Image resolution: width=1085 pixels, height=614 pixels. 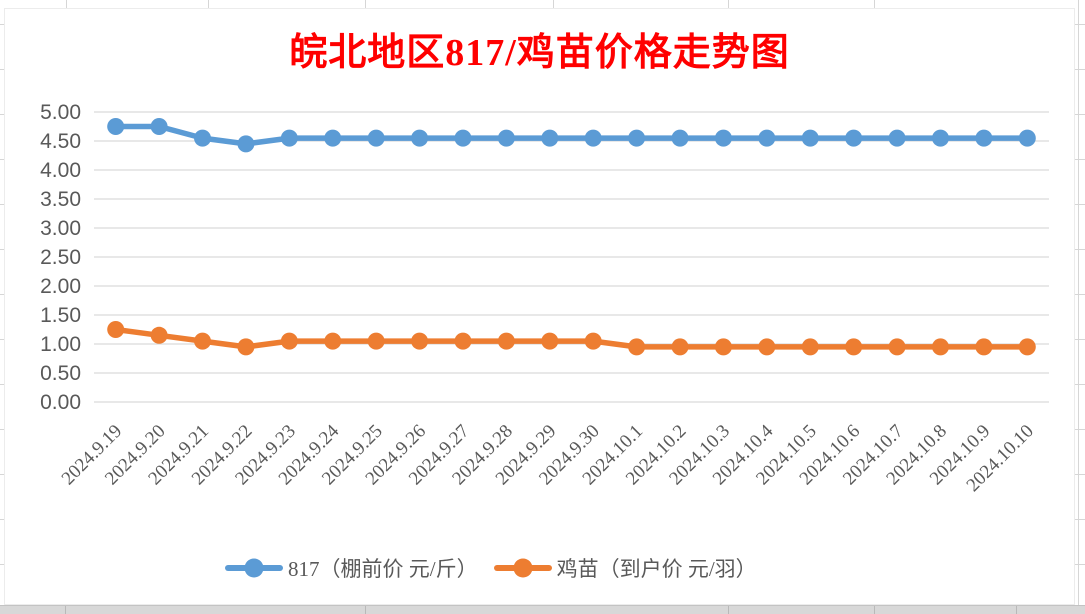 What do you see at coordinates (542, 609) in the screenshot?
I see `sheet-bottom-row` at bounding box center [542, 609].